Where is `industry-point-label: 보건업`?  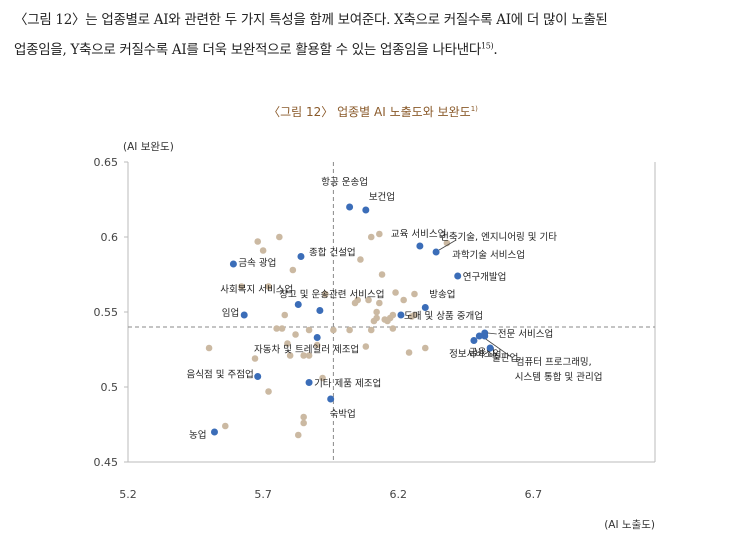
industry-point-label: 보건업 is located at coordinates (382, 197).